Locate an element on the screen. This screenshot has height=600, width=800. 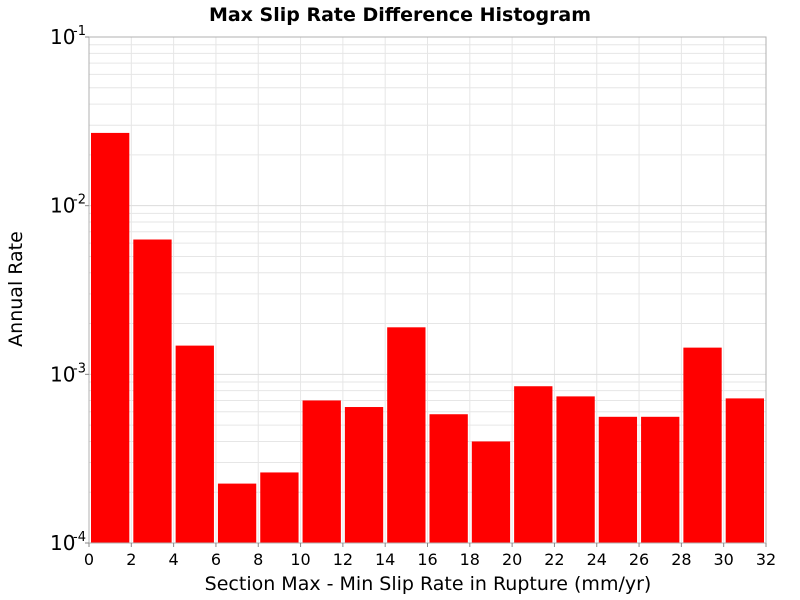
x-tick-label: 0 is located at coordinates (89, 559).